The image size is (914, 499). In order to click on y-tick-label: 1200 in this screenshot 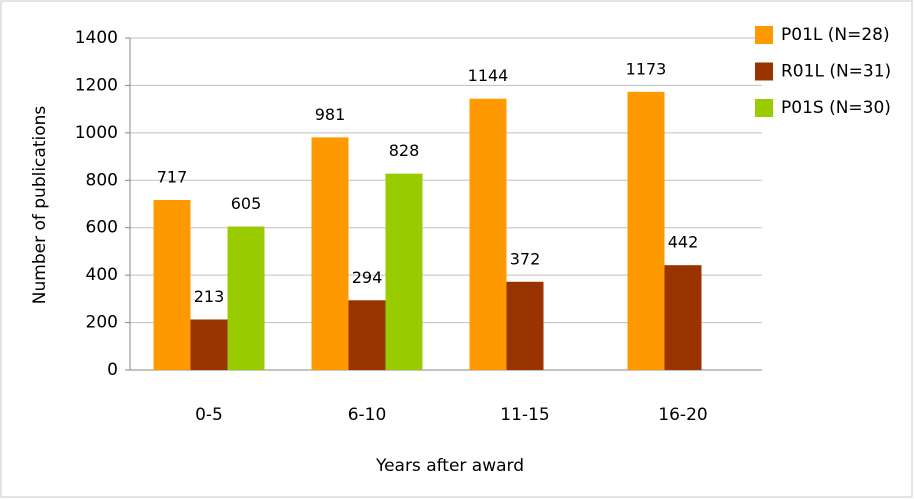, I will do `click(96, 85)`.